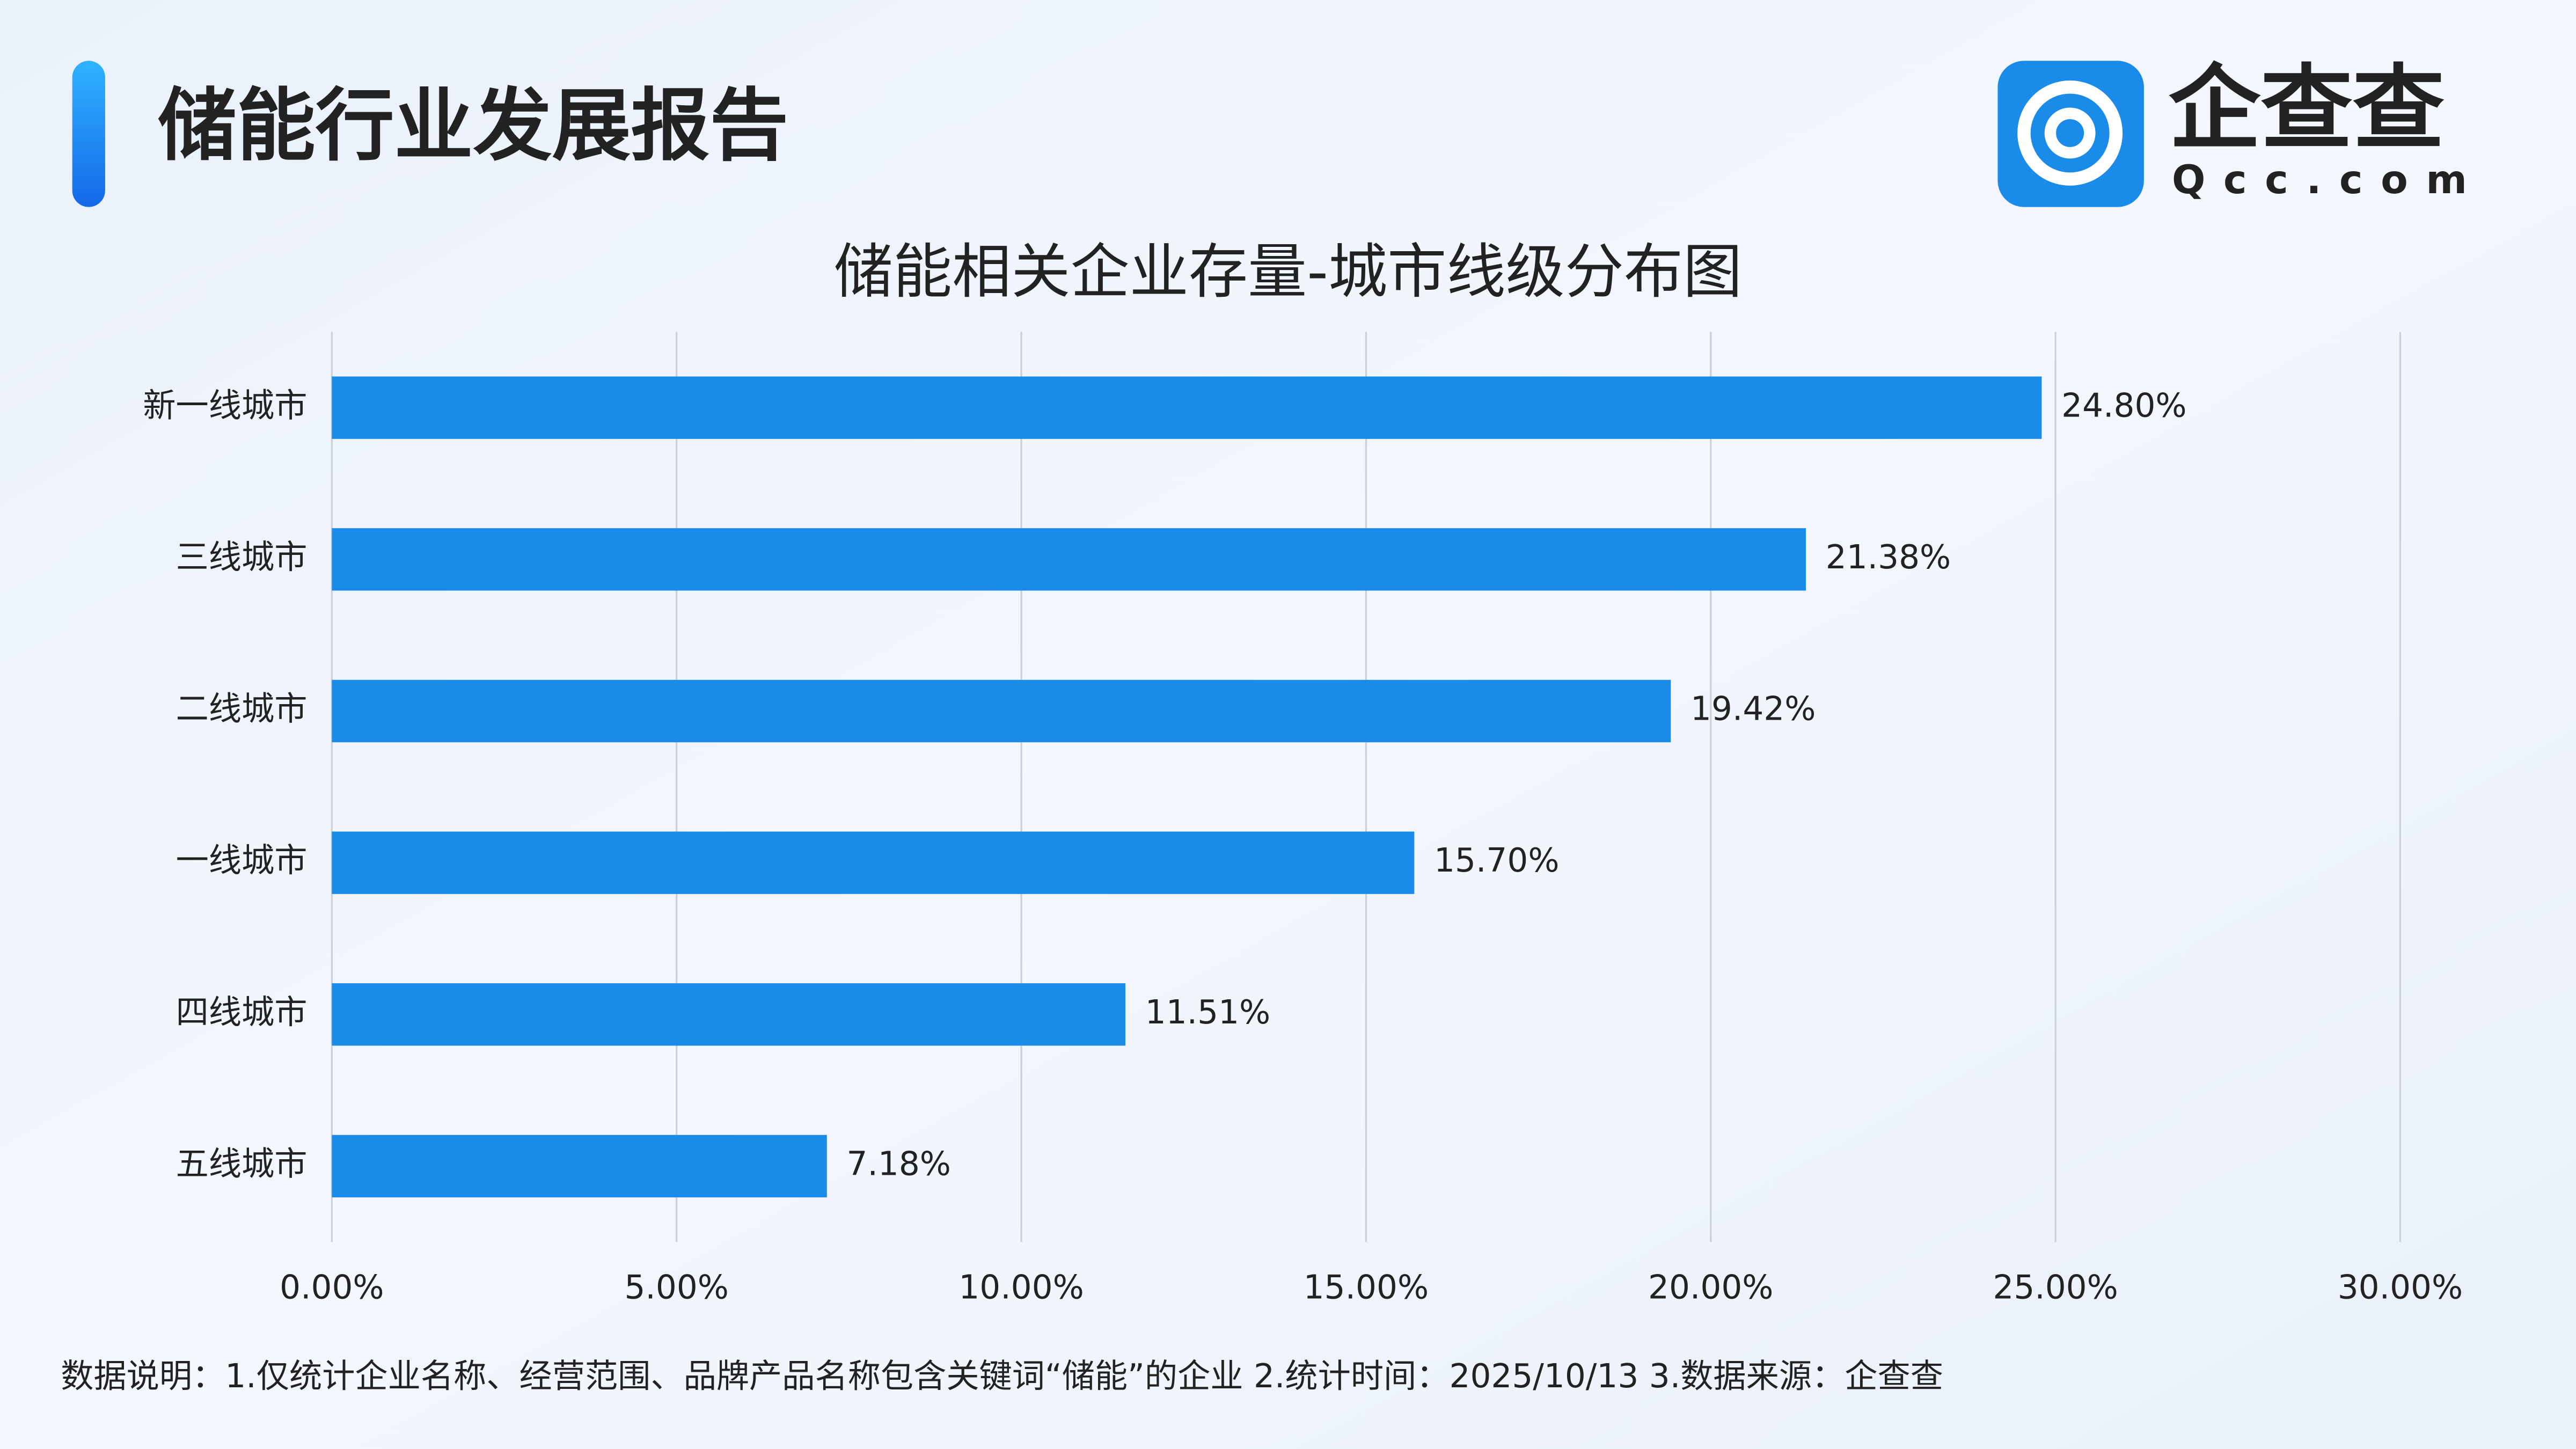 This screenshot has height=1449, width=2576. Describe the element at coordinates (1710, 1288) in the screenshot. I see `x-tick-label: 20.00%` at that location.